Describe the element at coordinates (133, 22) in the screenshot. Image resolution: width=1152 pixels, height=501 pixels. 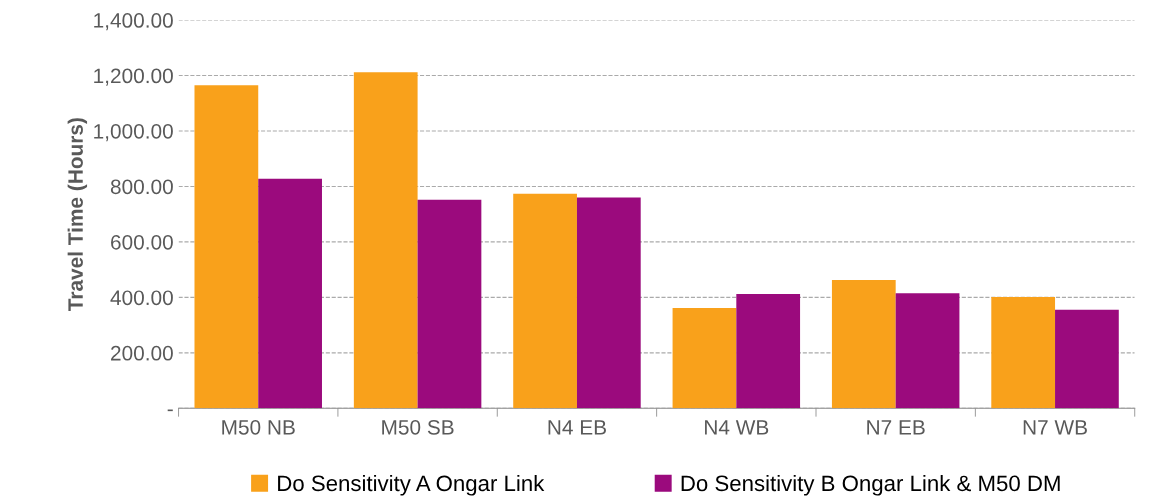
I see `y-tick-label: 1,400.00` at that location.